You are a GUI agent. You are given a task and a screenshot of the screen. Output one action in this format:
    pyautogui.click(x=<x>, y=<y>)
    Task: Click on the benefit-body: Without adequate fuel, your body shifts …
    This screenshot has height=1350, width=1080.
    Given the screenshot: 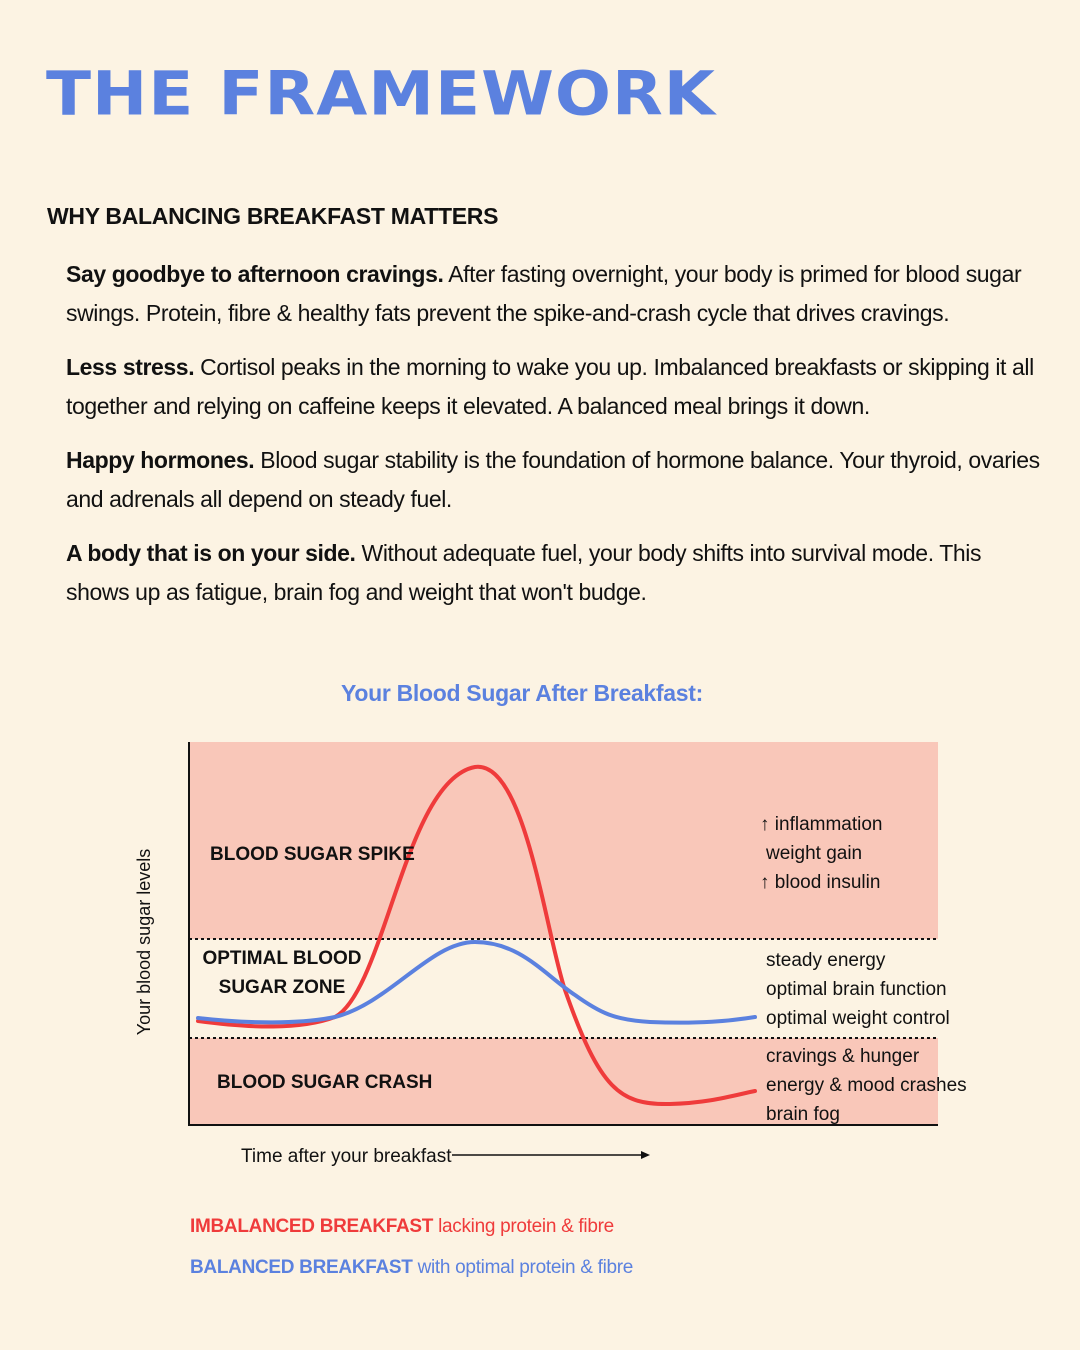 What is the action you would take?
    pyautogui.click(x=524, y=572)
    